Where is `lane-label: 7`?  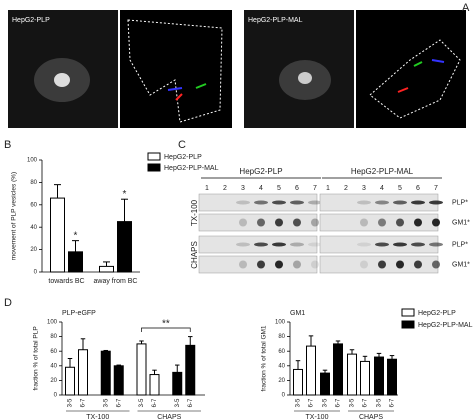 lane-label: 7 is located at coordinates (315, 188).